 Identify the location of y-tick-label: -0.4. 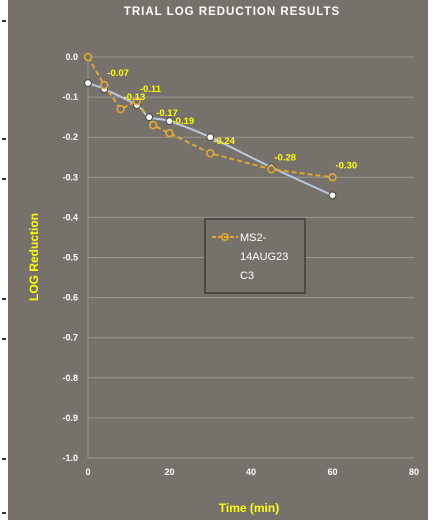
(70, 217).